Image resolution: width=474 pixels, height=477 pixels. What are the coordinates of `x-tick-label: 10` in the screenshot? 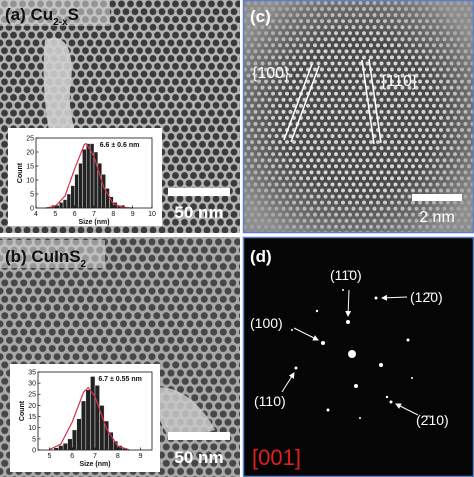 It's located at (152, 214).